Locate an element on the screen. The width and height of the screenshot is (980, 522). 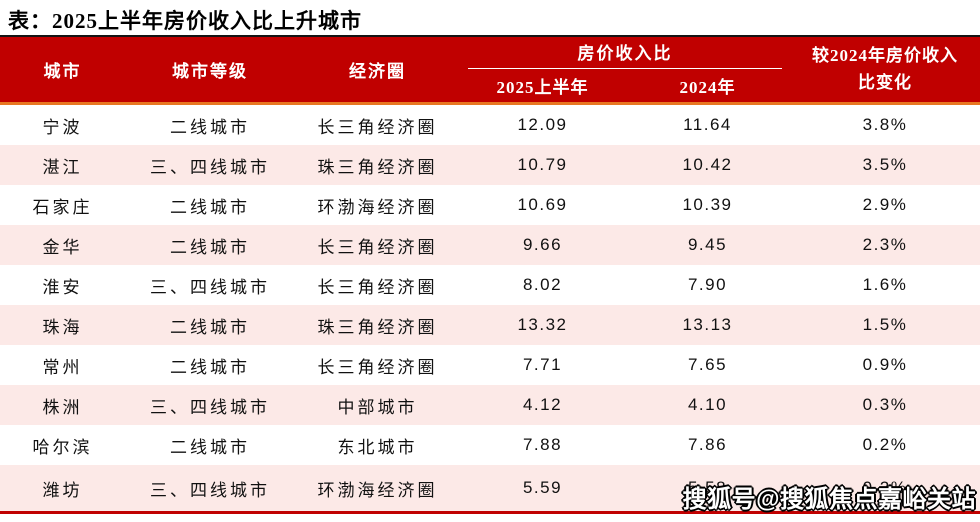
table-row: 潍坊 三、四线城市 环渤海经济圈 5.59 5.58 0.2% is located at coordinates (490, 488).